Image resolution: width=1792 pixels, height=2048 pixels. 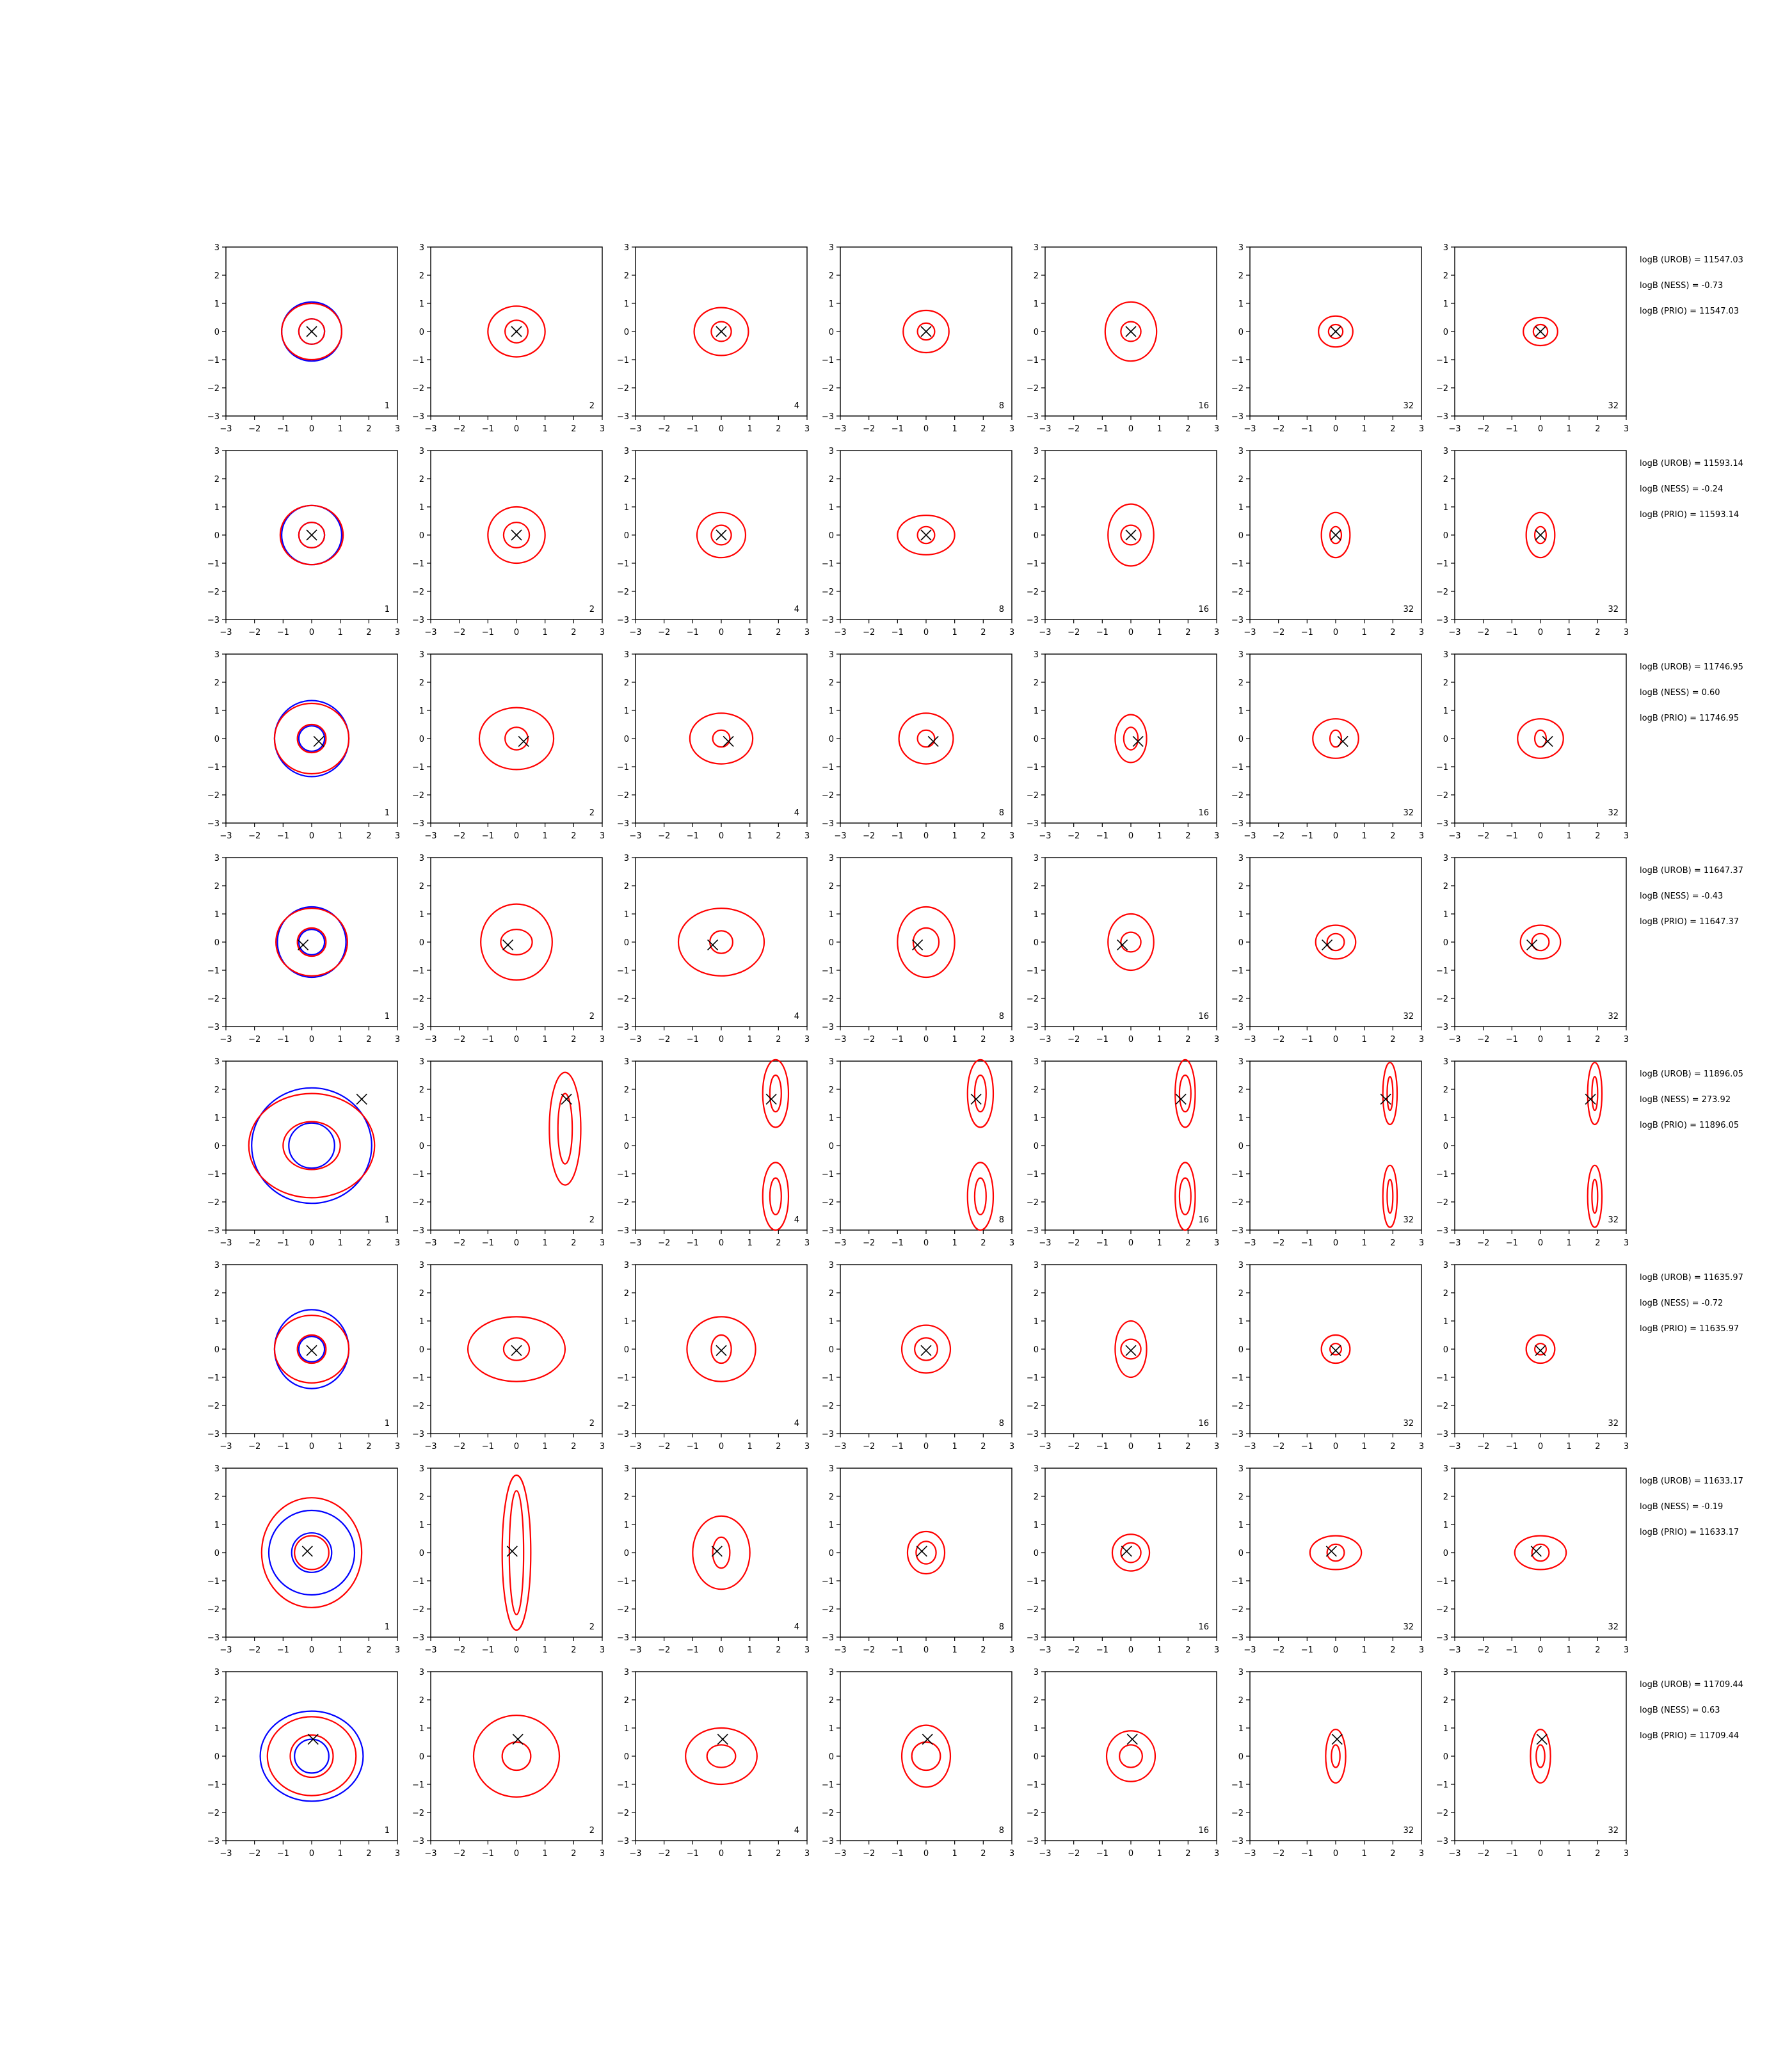 I want to click on row-annotation: logB (PRIO) = 11633.17, so click(x=1689, y=1532).